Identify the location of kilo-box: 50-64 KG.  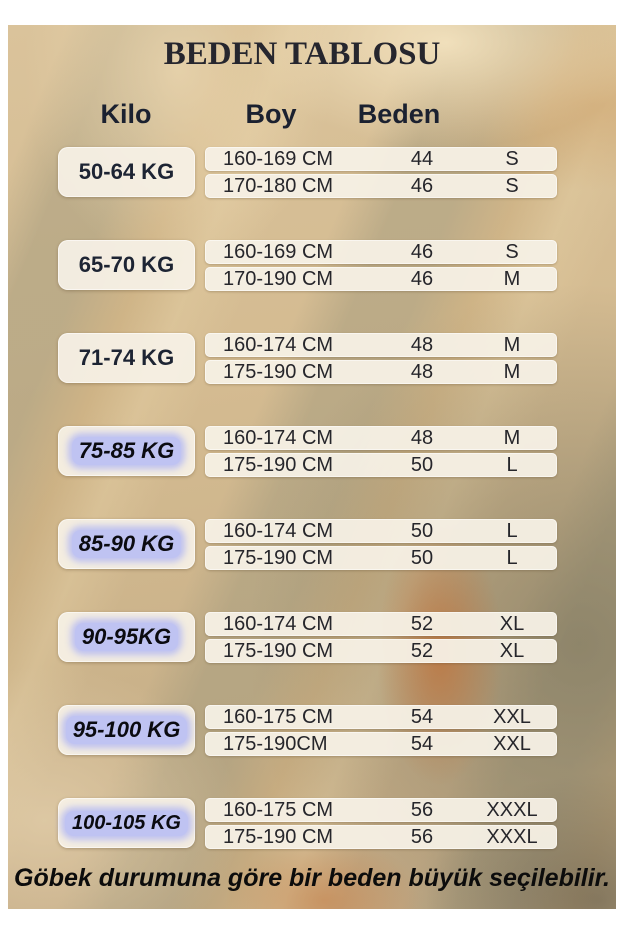
(126, 172).